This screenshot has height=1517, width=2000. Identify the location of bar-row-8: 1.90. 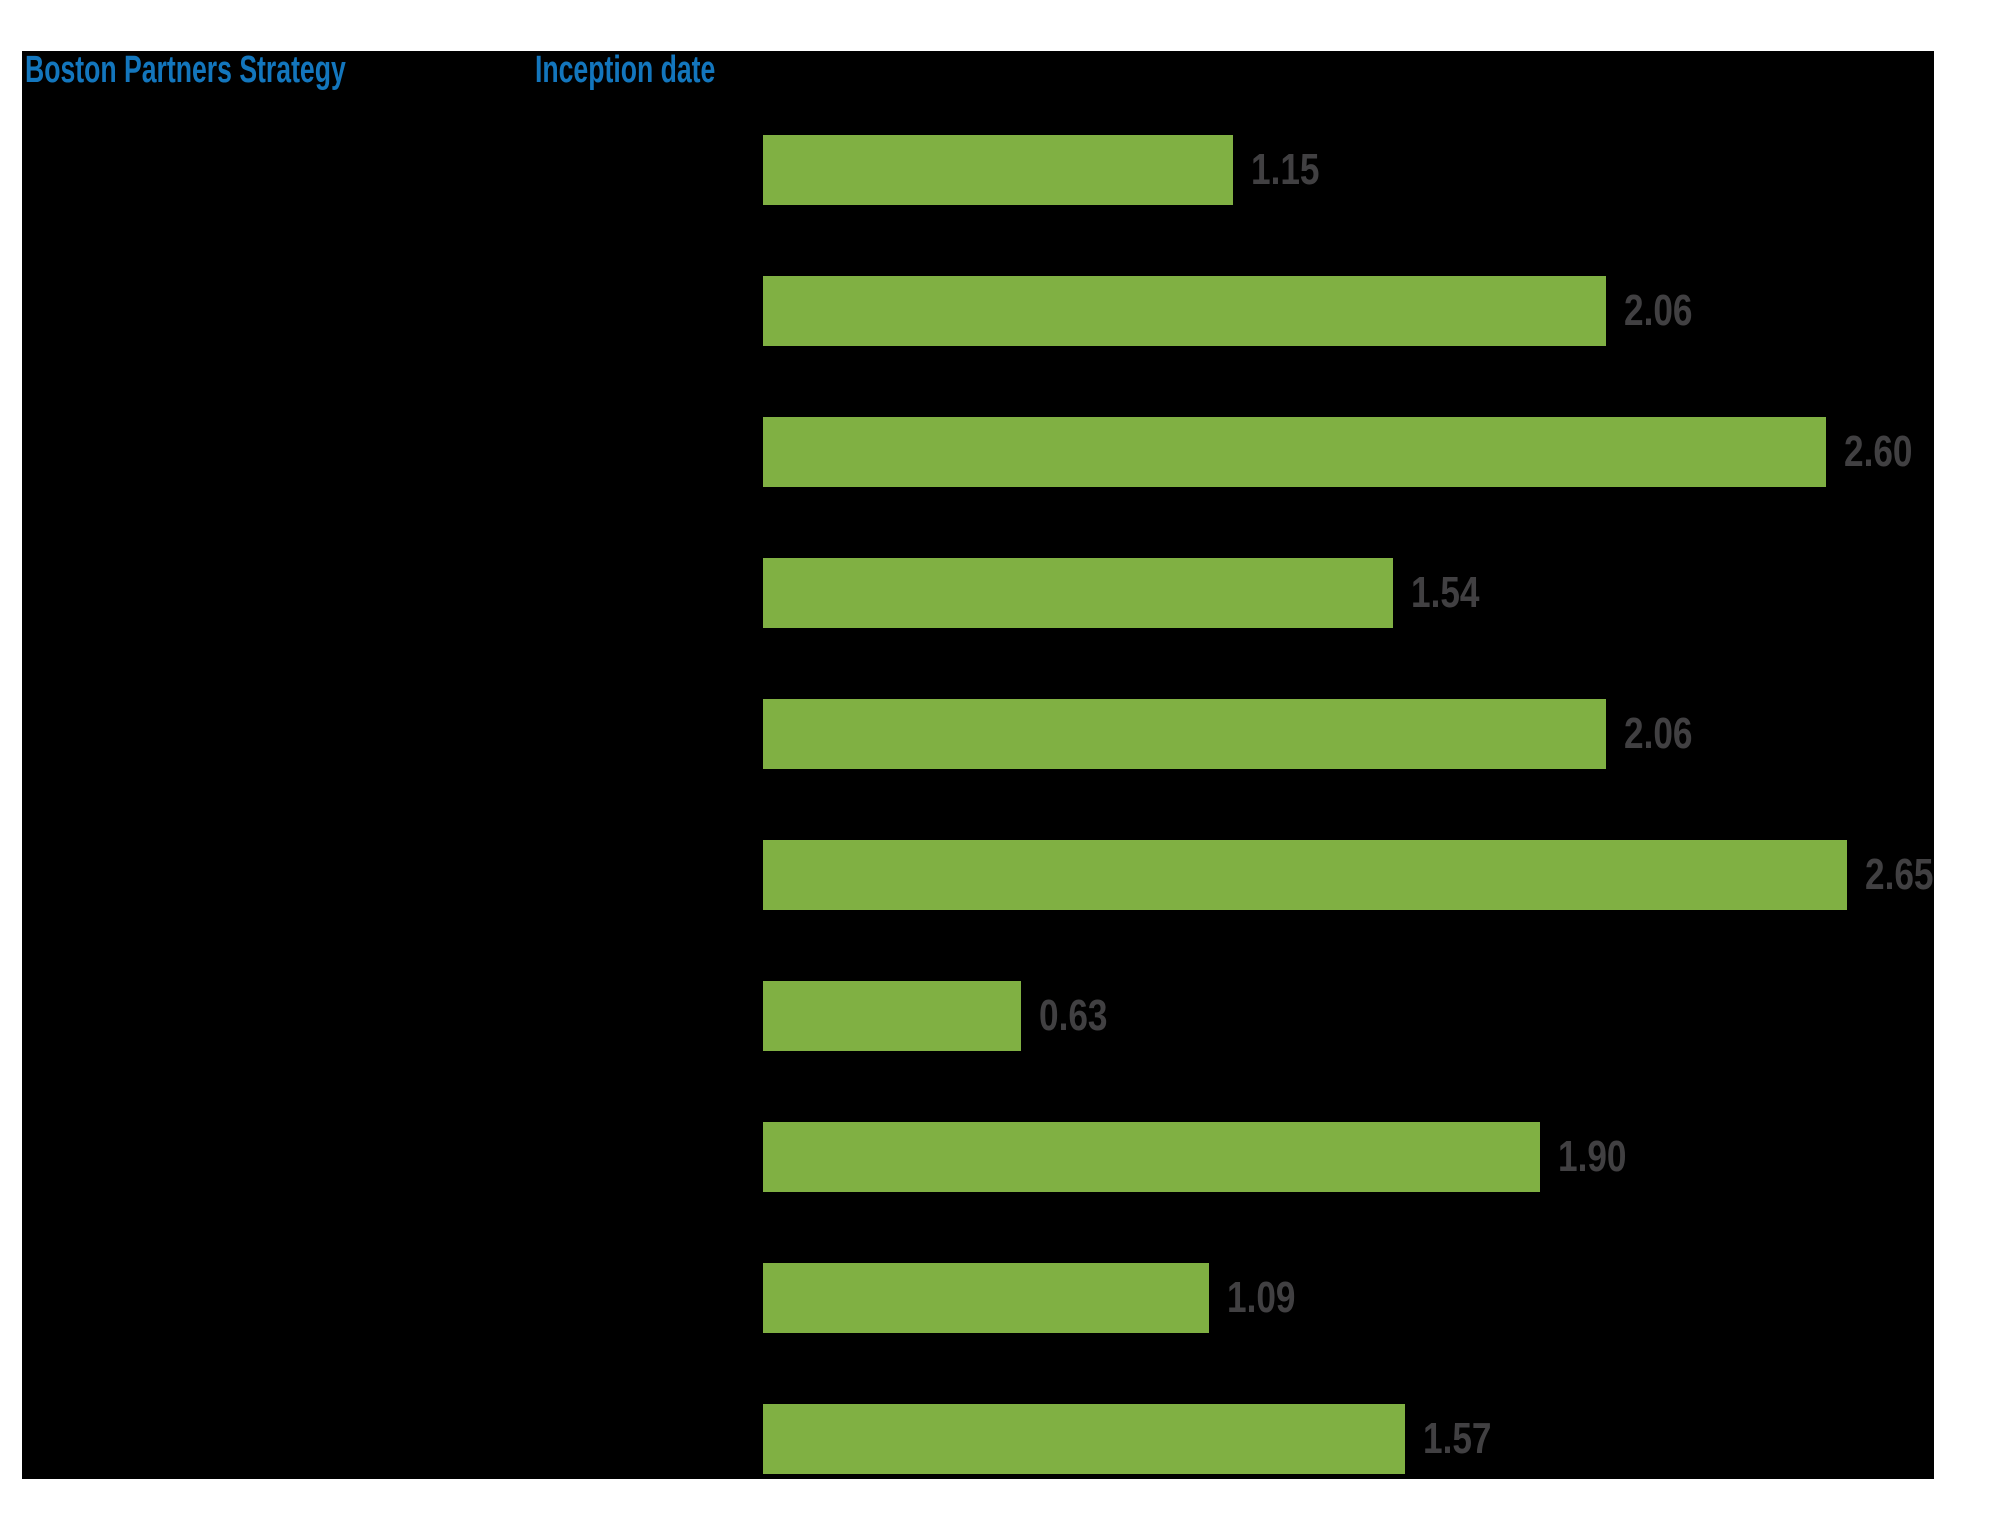
(1203, 1157).